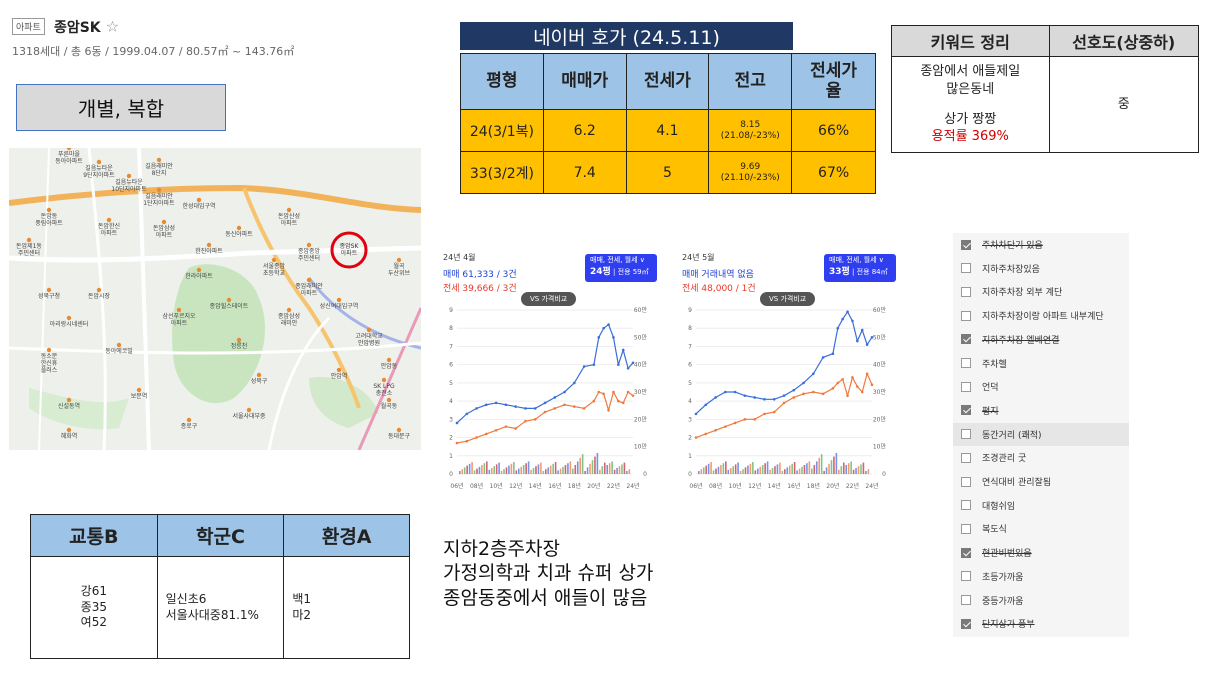 The width and height of the screenshot is (1216, 684). I want to click on x-tick-label: 14년, so click(535, 486).